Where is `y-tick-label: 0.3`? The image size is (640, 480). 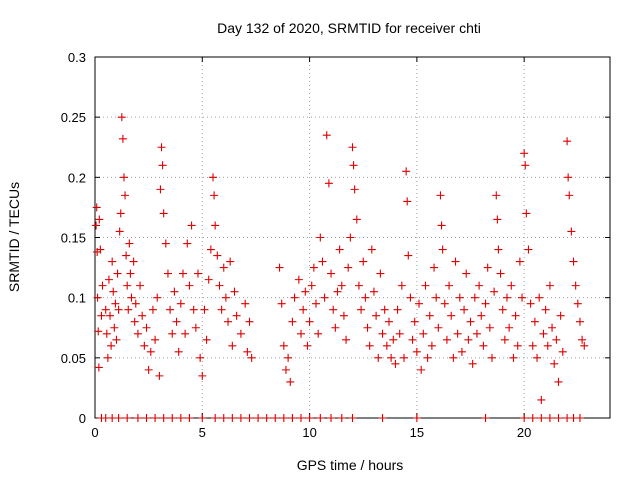
y-tick-label: 0.3 is located at coordinates (77, 57).